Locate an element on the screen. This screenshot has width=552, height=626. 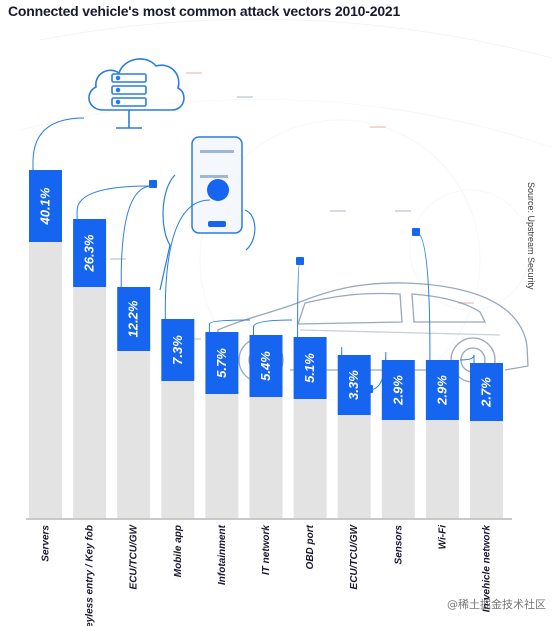
bar-value-label-wi-fi-9: 2.9% is located at coordinates (441, 390).